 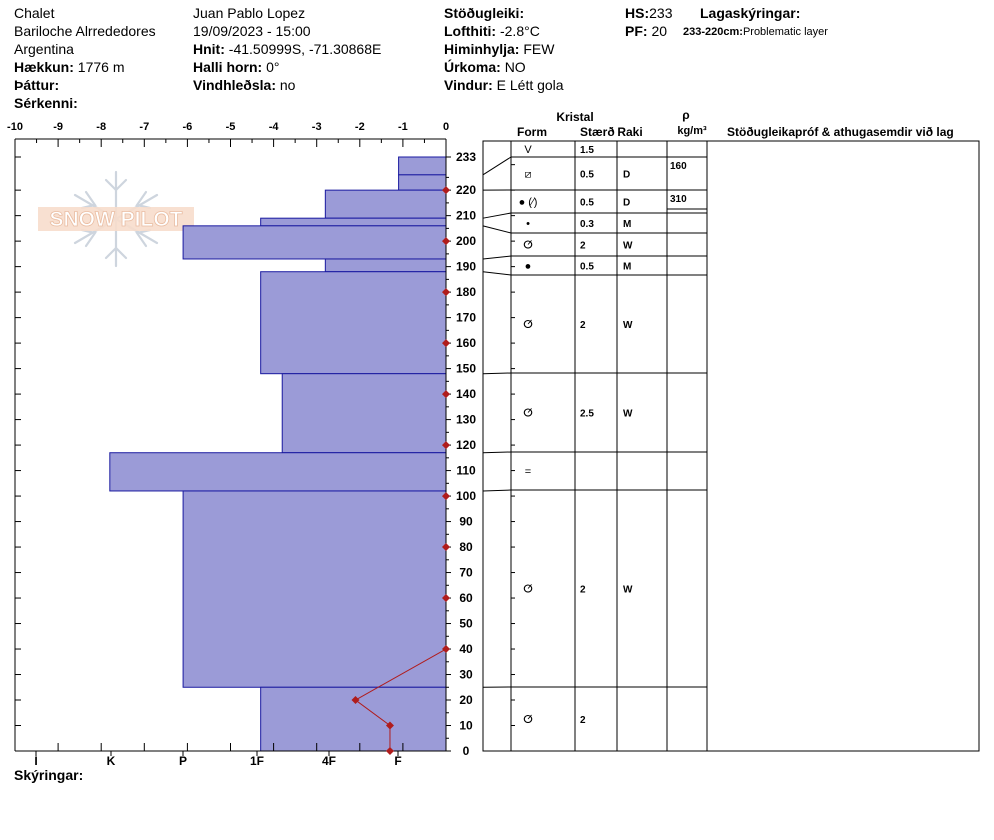 What do you see at coordinates (257, 761) in the screenshot?
I see `hardness-label: 1F` at bounding box center [257, 761].